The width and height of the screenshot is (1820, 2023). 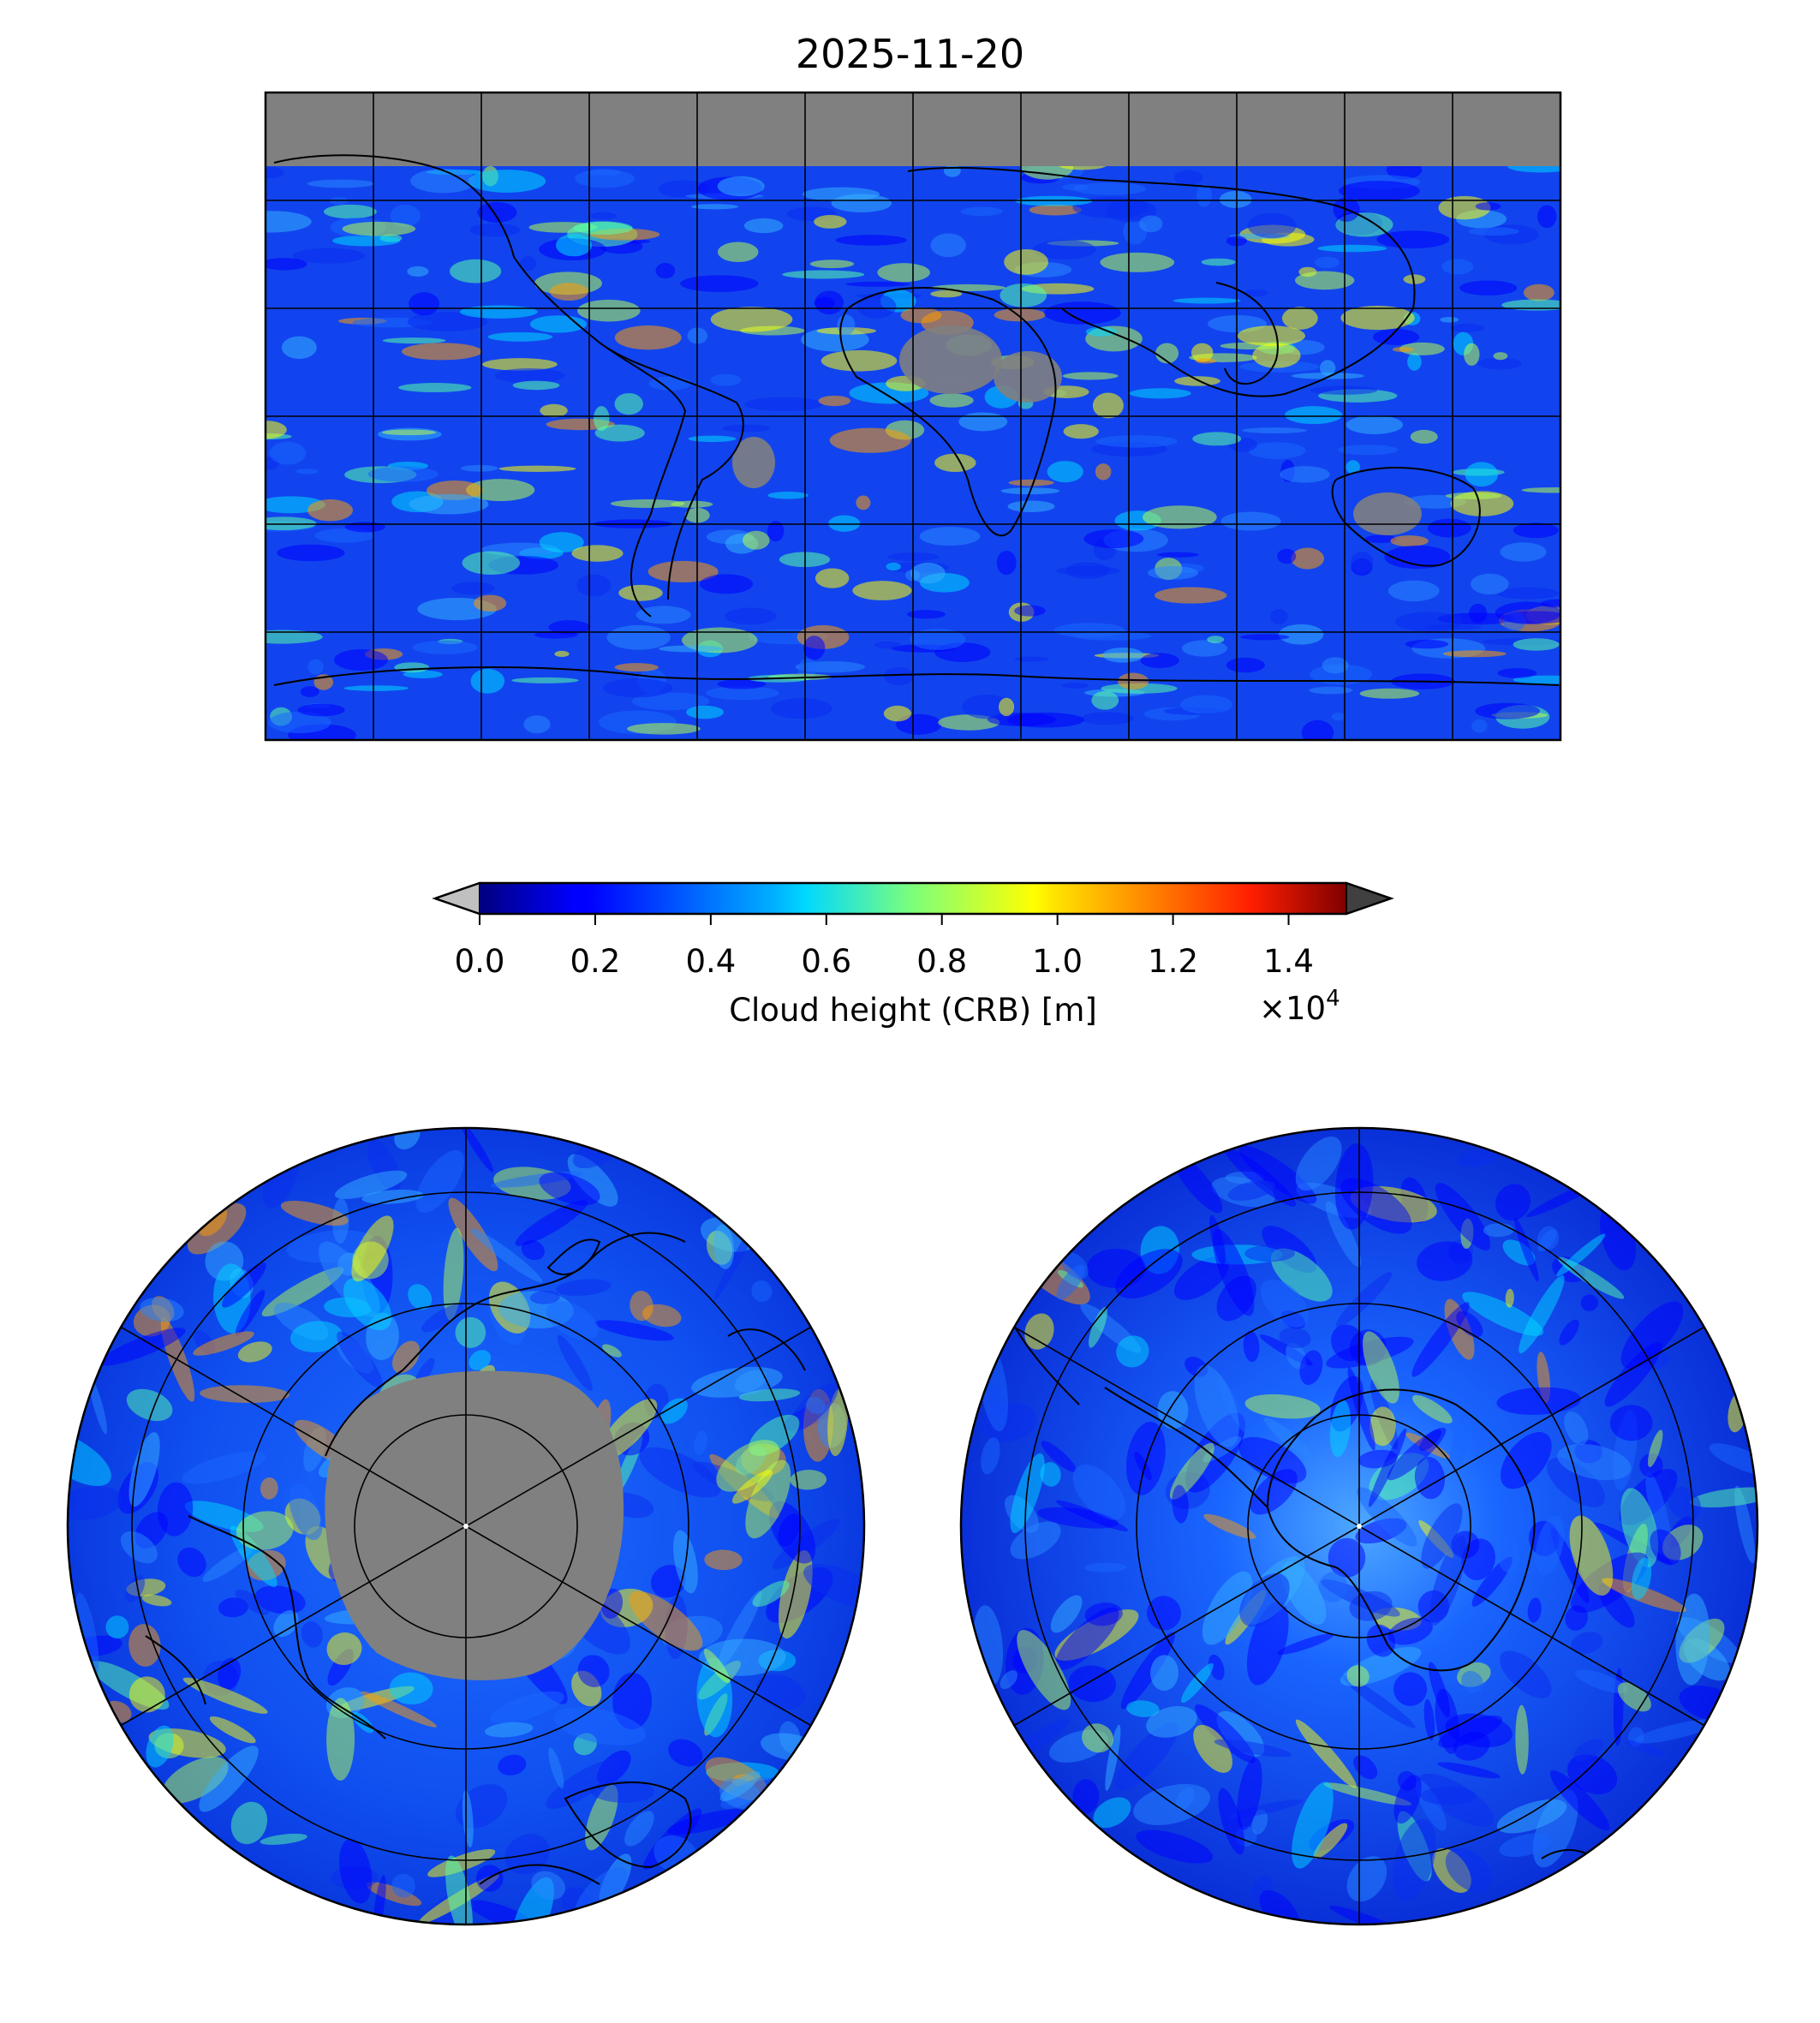 What do you see at coordinates (1173, 961) in the screenshot?
I see `colorbar-tick-label: 1.2` at bounding box center [1173, 961].